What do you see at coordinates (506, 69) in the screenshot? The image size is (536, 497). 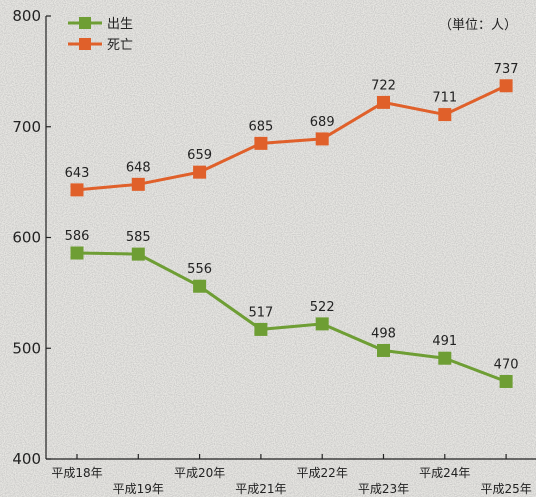 I see `data-label-death: 737` at bounding box center [506, 69].